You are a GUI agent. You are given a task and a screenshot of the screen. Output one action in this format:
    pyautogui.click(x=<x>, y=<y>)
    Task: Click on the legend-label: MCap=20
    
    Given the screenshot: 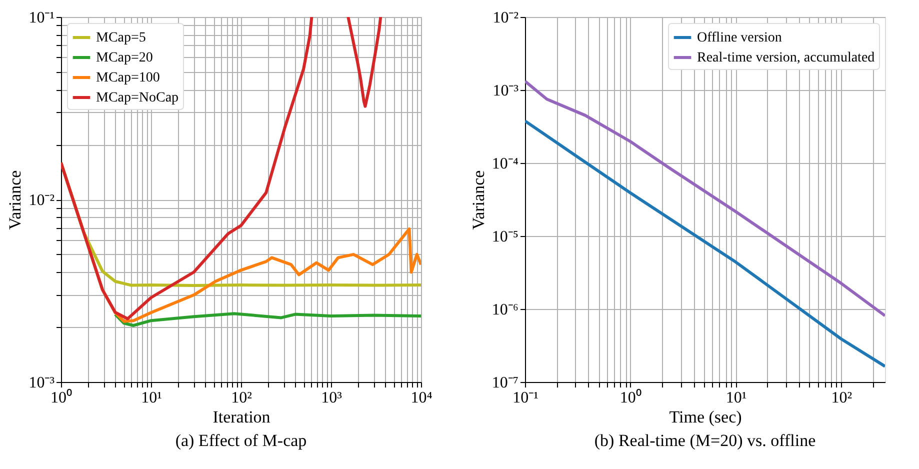 What is the action you would take?
    pyautogui.click(x=124, y=58)
    